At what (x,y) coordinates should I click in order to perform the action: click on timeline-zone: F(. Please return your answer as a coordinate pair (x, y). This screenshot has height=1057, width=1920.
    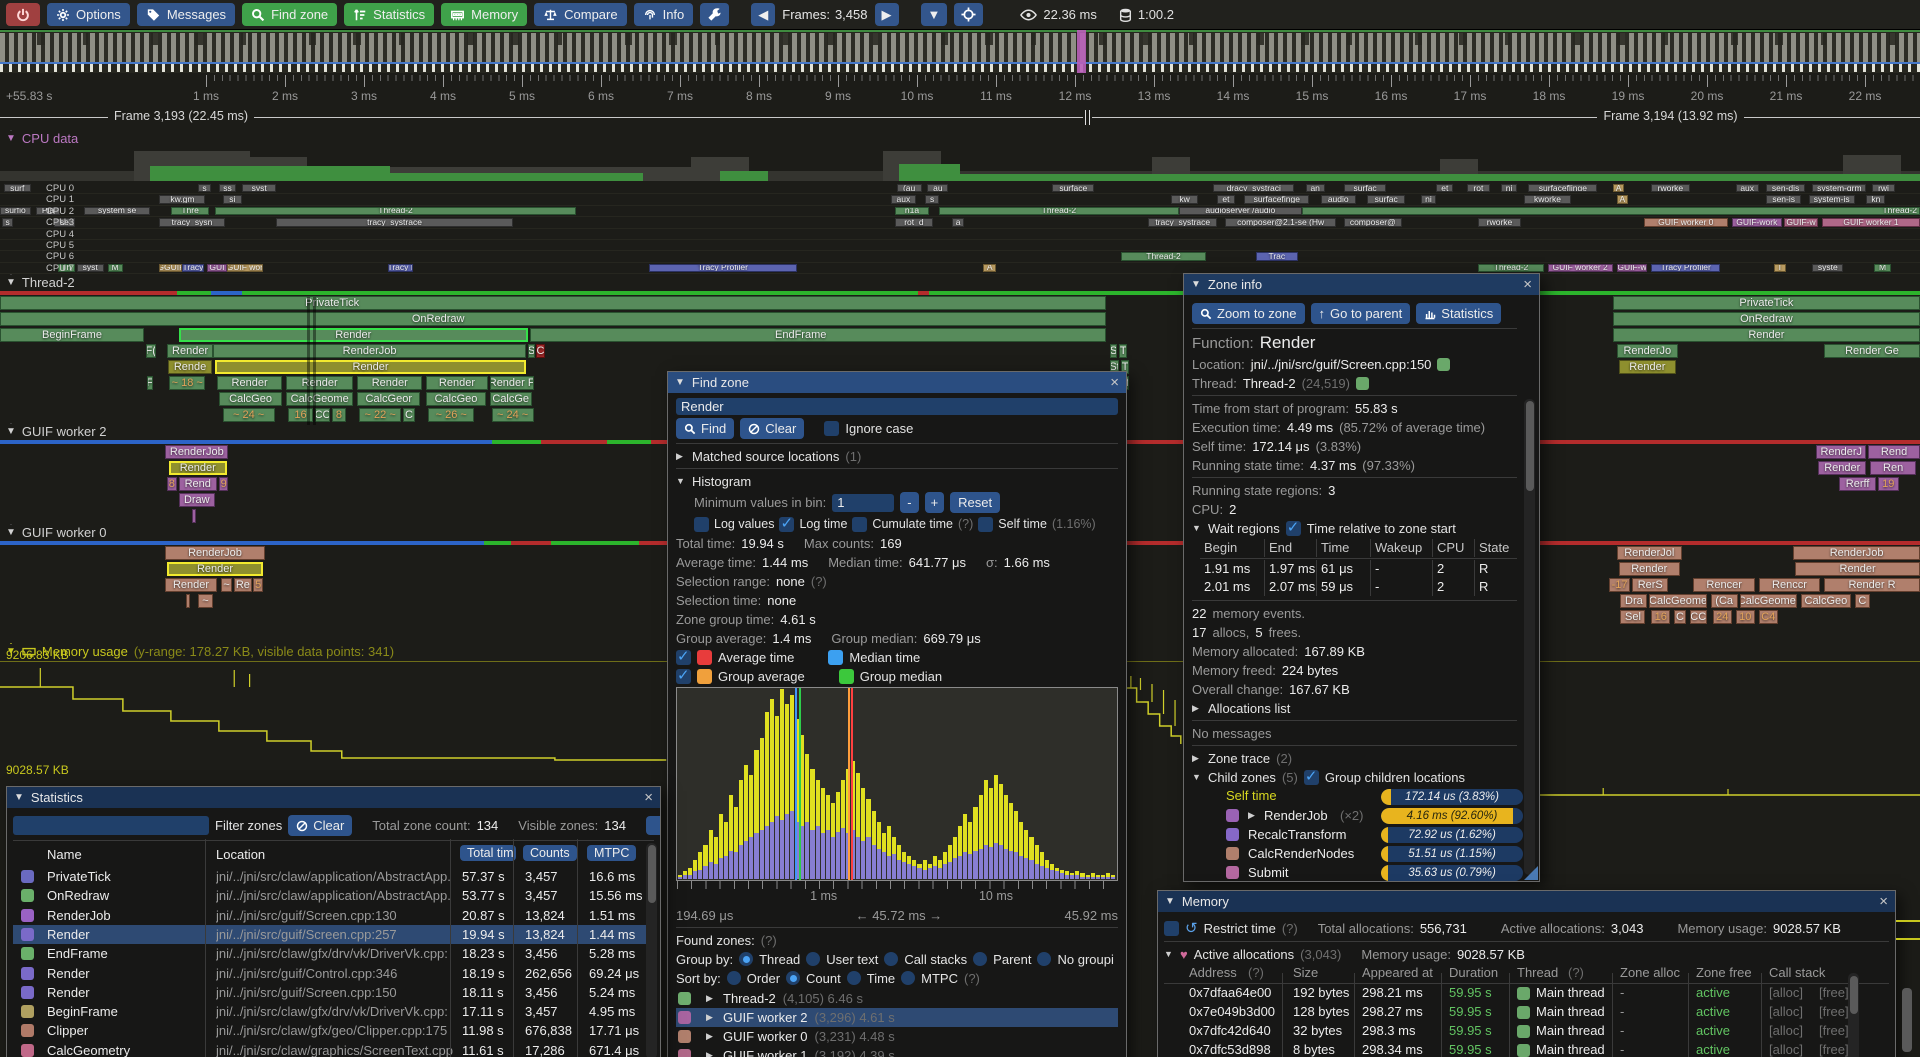
    Looking at the image, I should click on (150, 351).